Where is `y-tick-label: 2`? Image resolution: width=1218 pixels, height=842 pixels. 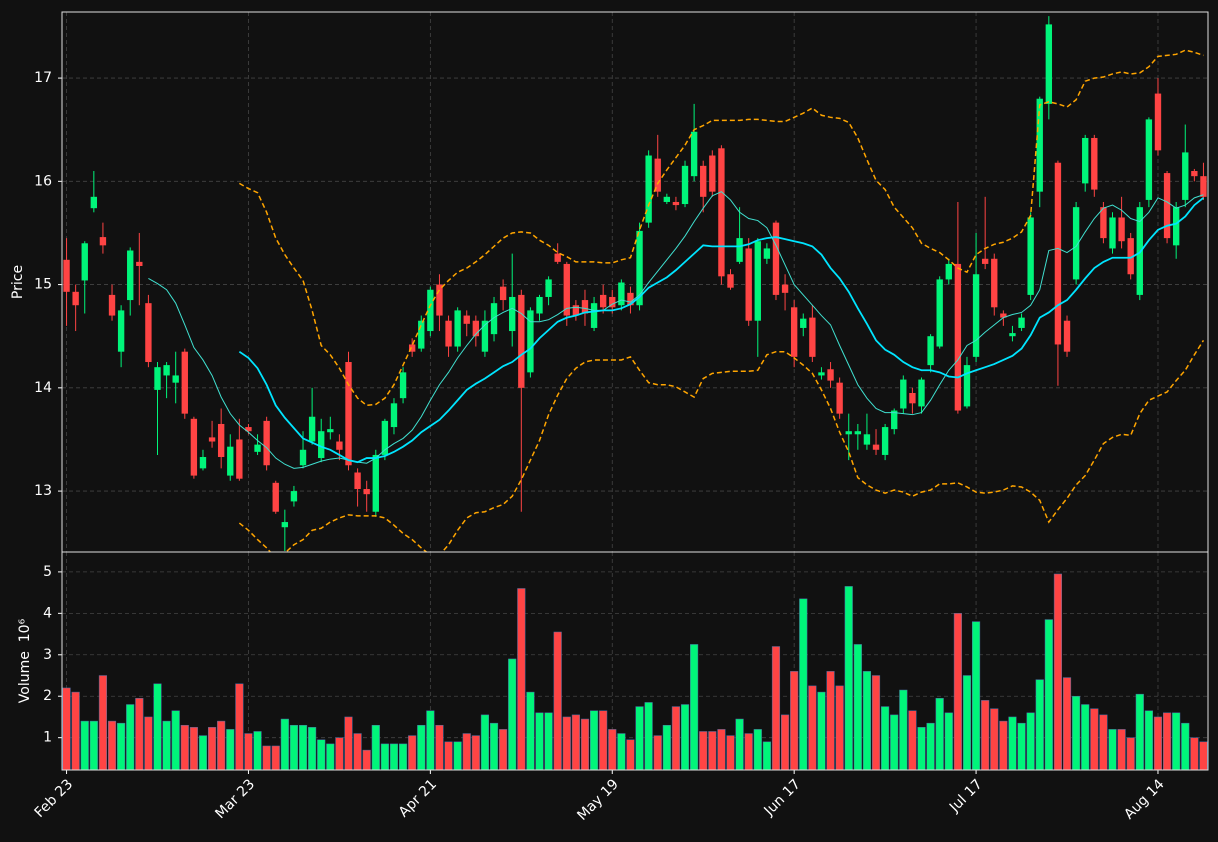
y-tick-label: 2 is located at coordinates (47, 696).